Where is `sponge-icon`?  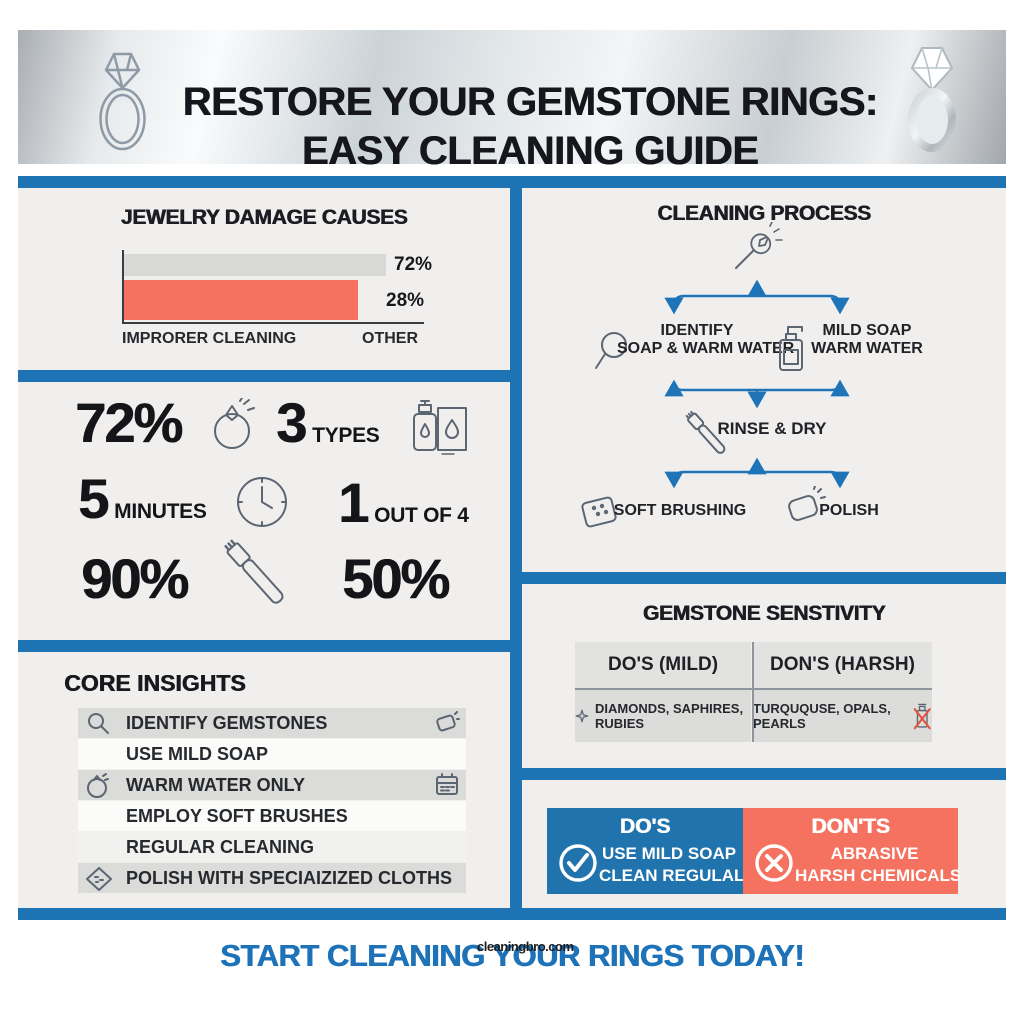 sponge-icon is located at coordinates (599, 512).